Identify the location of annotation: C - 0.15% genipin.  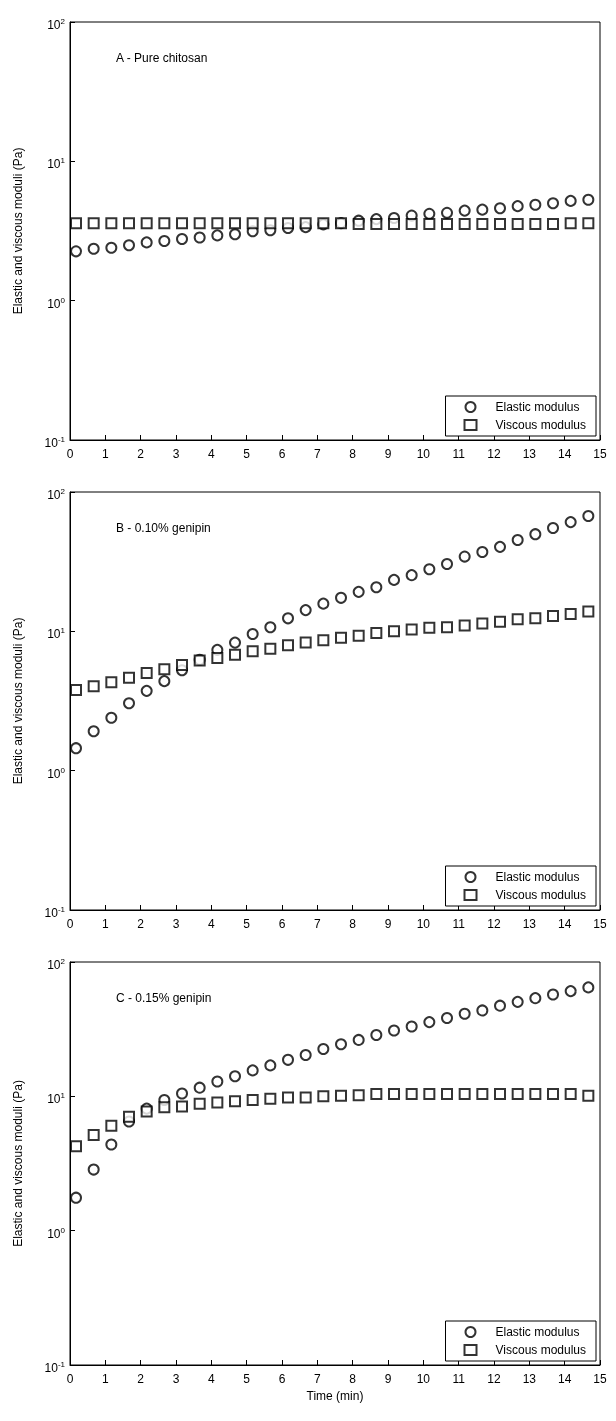
(164, 998).